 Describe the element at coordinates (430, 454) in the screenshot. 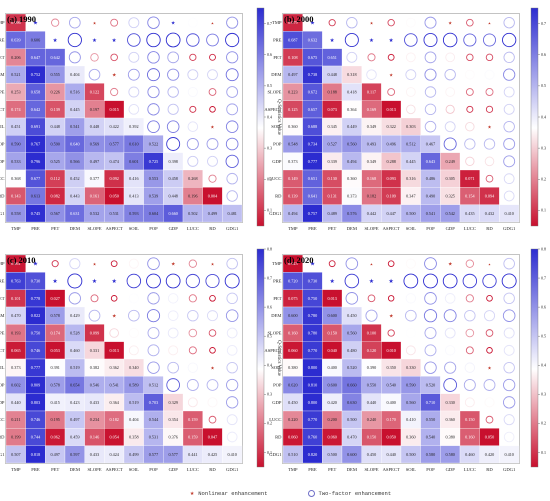

I see `cell-value: 0.580` at that location.